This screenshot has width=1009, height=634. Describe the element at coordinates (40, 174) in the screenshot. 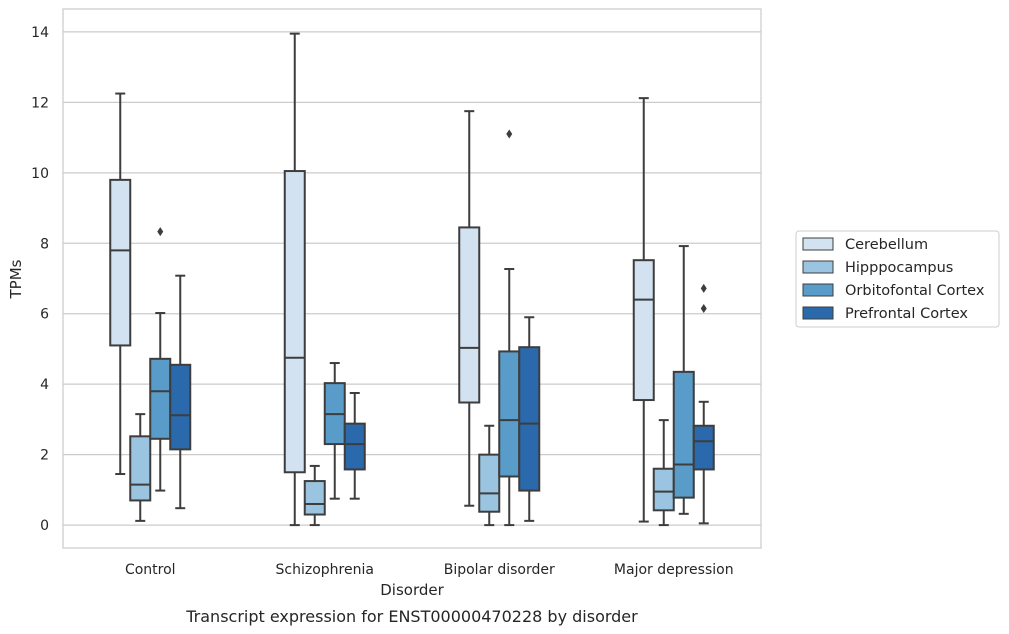

I see `y-tick-label: 10` at that location.